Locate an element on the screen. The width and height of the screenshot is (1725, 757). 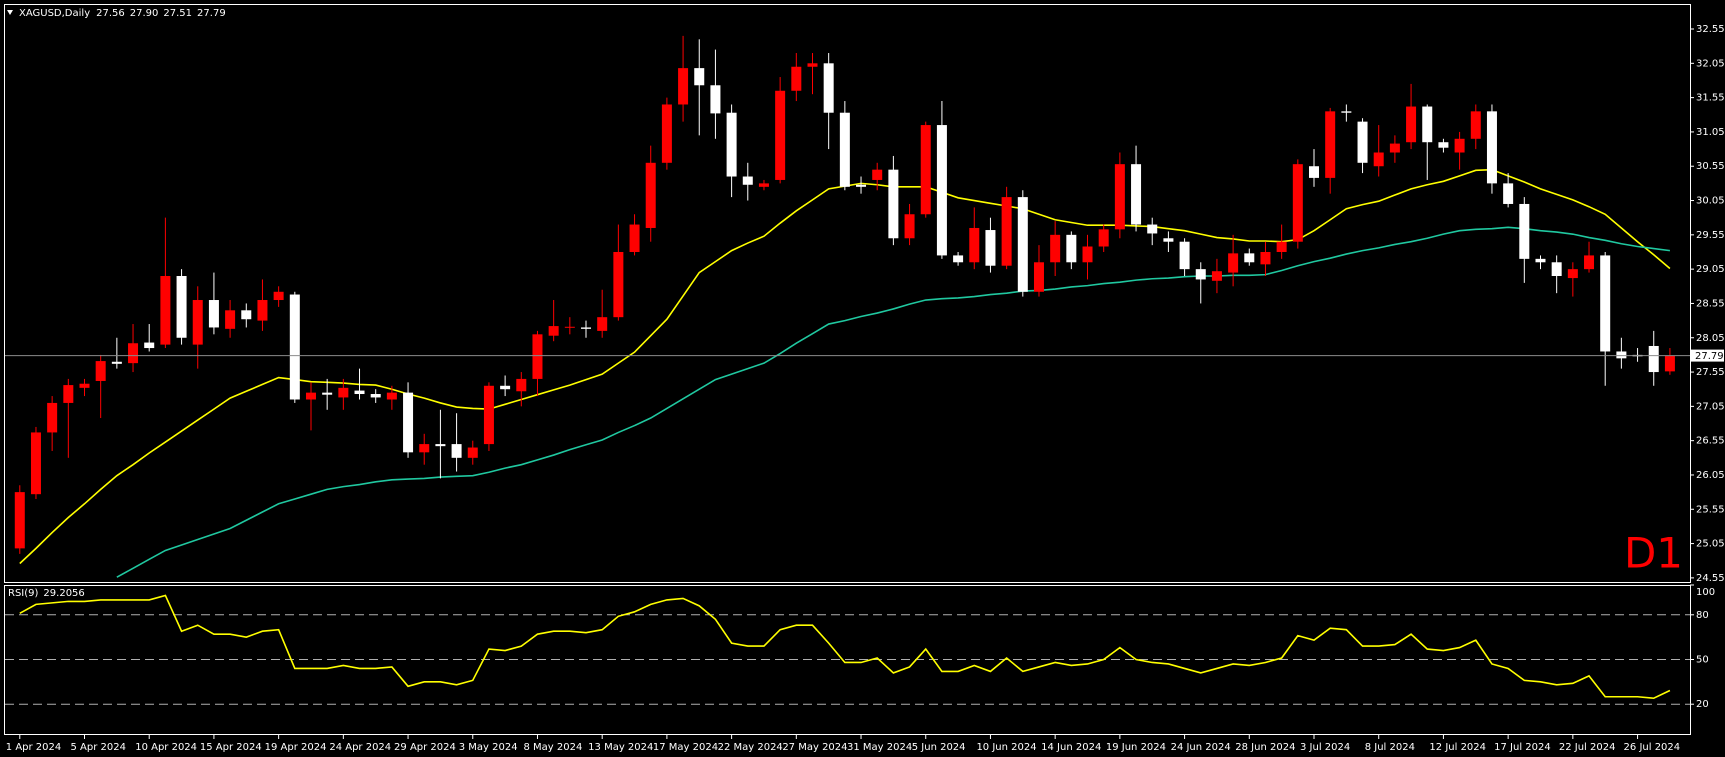
y-tick-label: 25.55 is located at coordinates (1710, 509).